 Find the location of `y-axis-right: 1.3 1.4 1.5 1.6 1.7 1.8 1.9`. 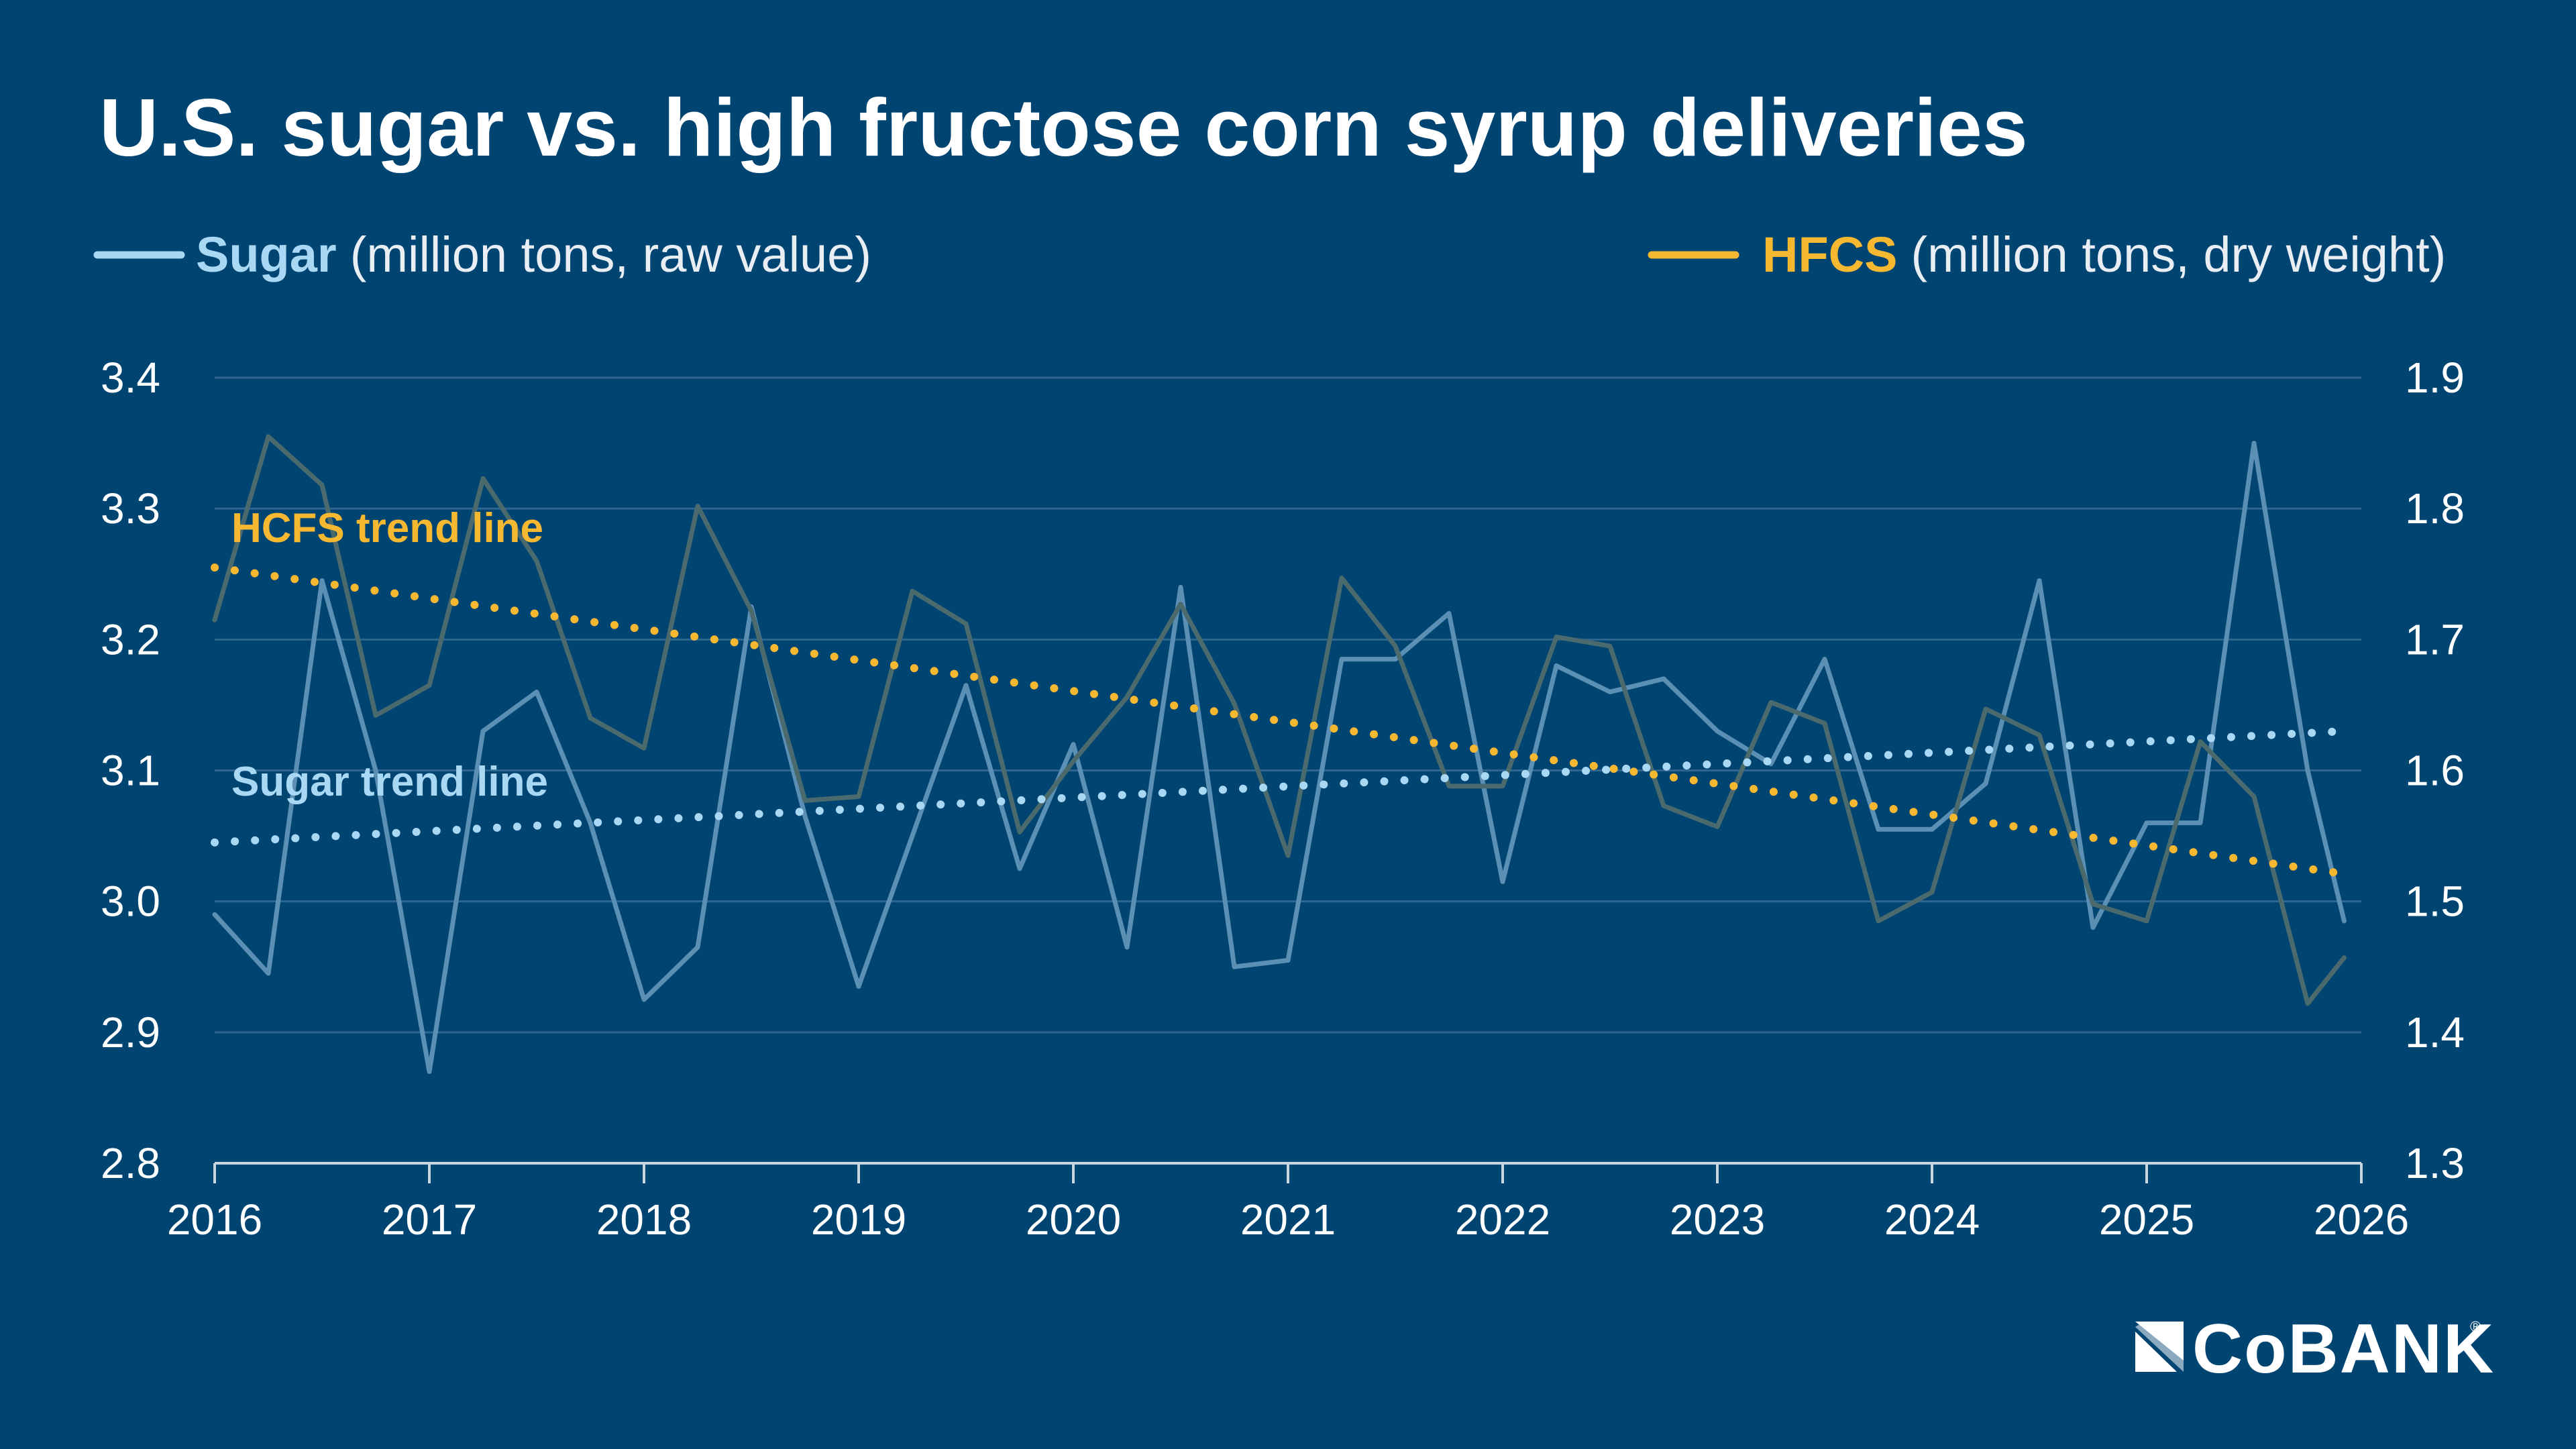

y-axis-right: 1.3 1.4 1.5 1.6 1.7 1.8 1.9 is located at coordinates (2435, 770).